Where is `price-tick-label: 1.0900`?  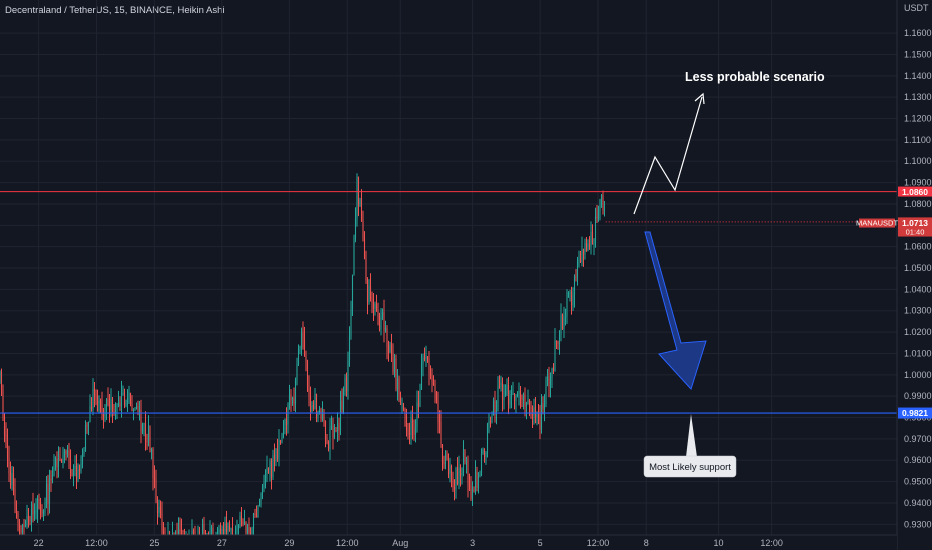
price-tick-label: 1.0900 is located at coordinates (918, 183).